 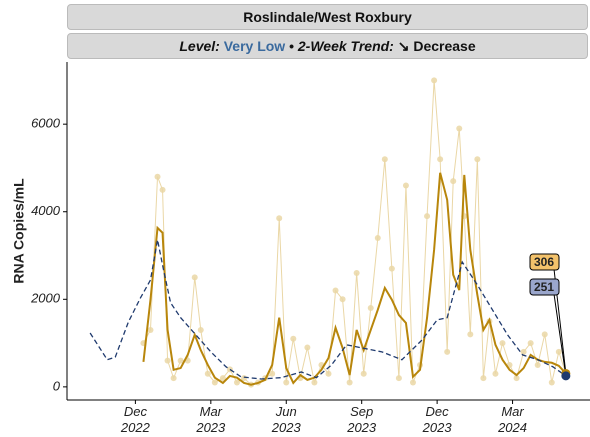 I want to click on chart-title: Roslindale/West Roxbury, so click(x=327, y=17).